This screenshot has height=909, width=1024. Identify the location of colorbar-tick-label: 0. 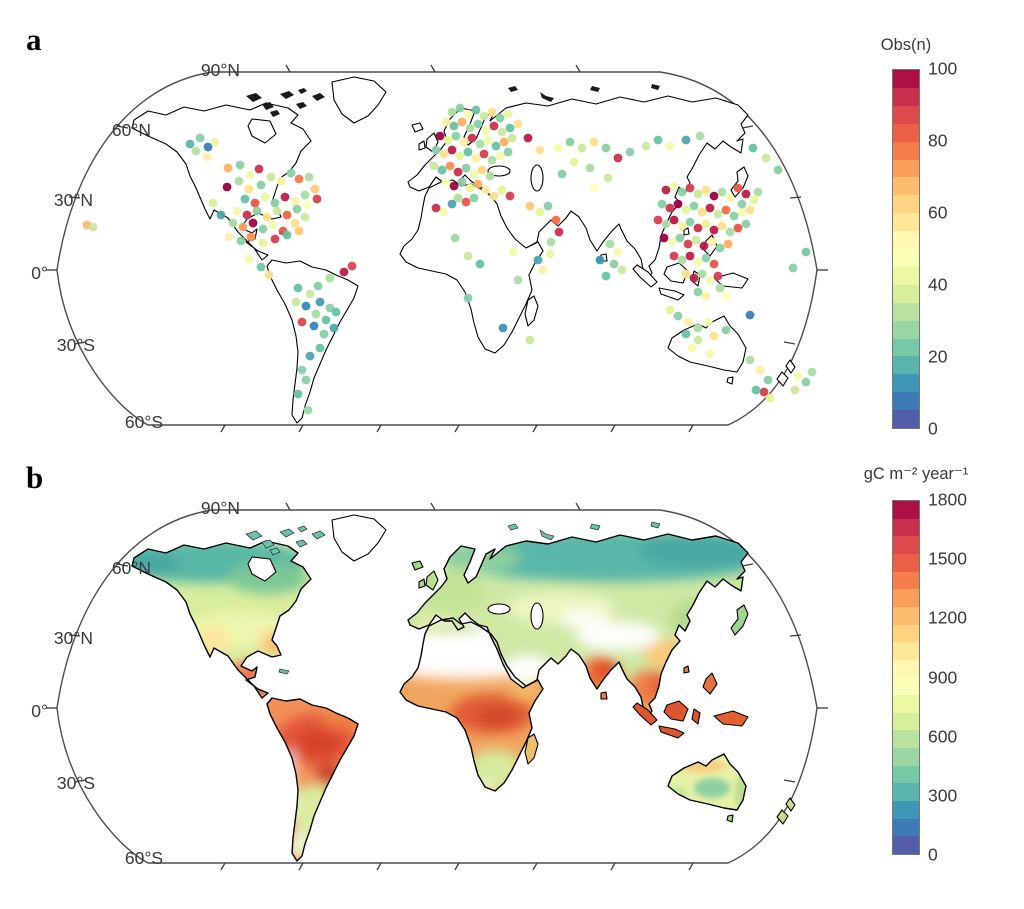
(933, 854).